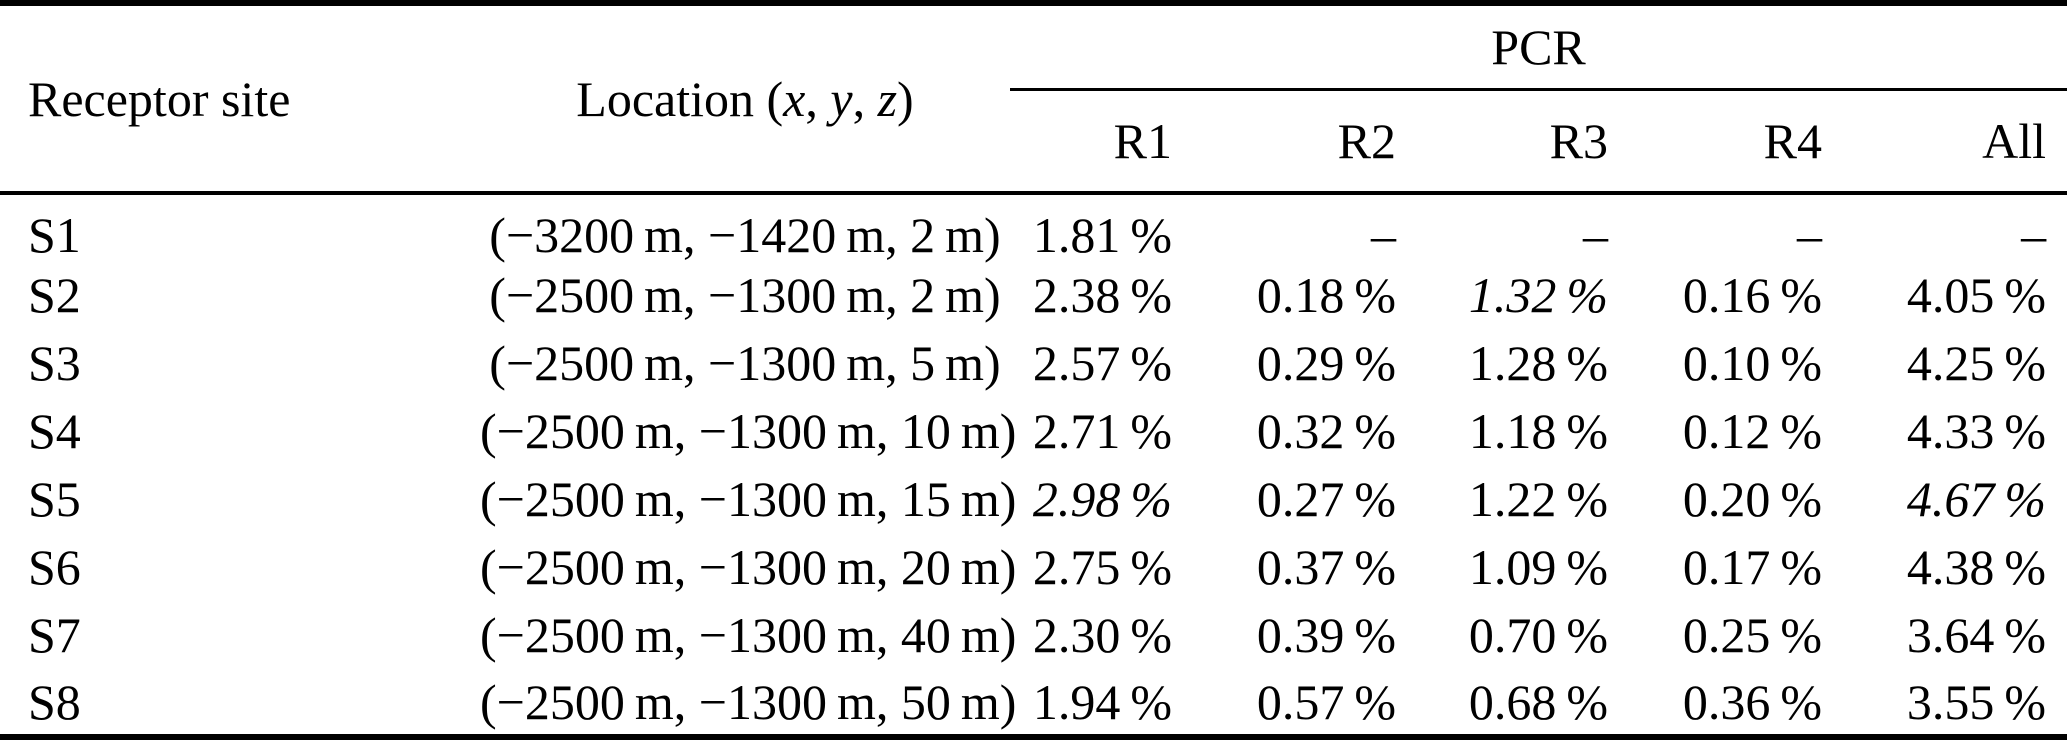  Describe the element at coordinates (240, 99) in the screenshot. I see `col-header-receptor-site: Receptor site` at that location.